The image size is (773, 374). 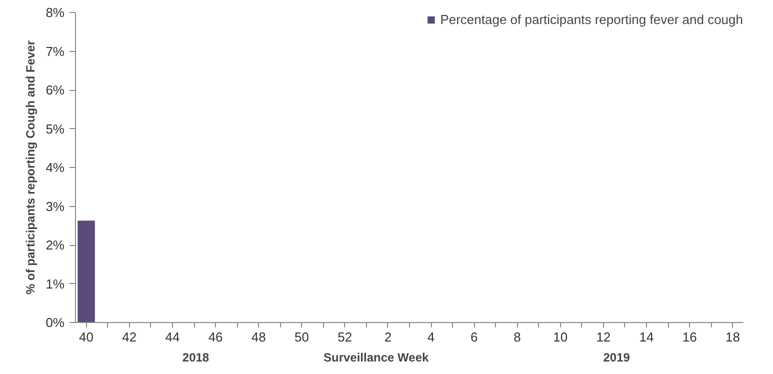 I want to click on y-tick-label: 2%, so click(x=55, y=245).